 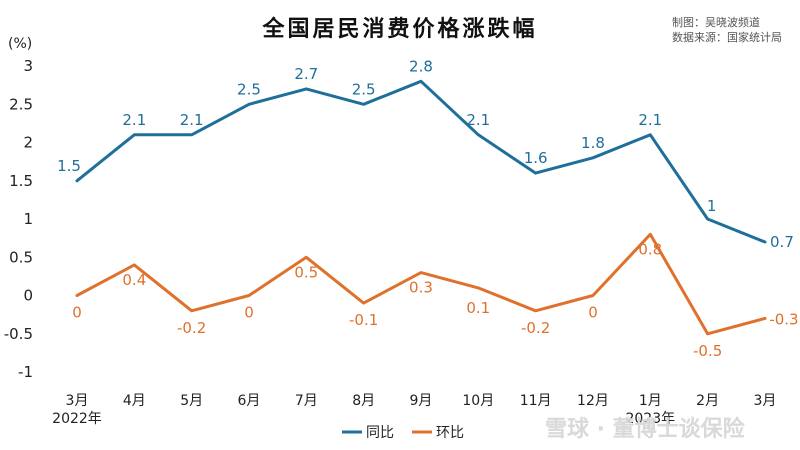 What do you see at coordinates (21, 181) in the screenshot?
I see `y-tick-label: 1.5` at bounding box center [21, 181].